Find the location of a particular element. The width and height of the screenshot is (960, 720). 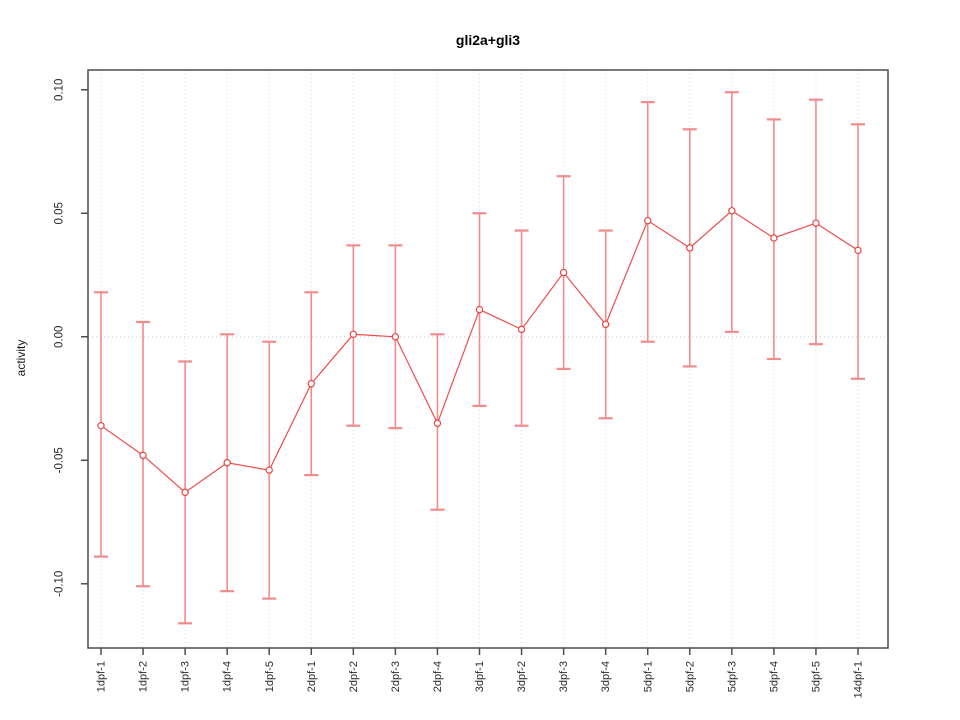

x-tick-label: 3dpf-2 is located at coordinates (522, 676).